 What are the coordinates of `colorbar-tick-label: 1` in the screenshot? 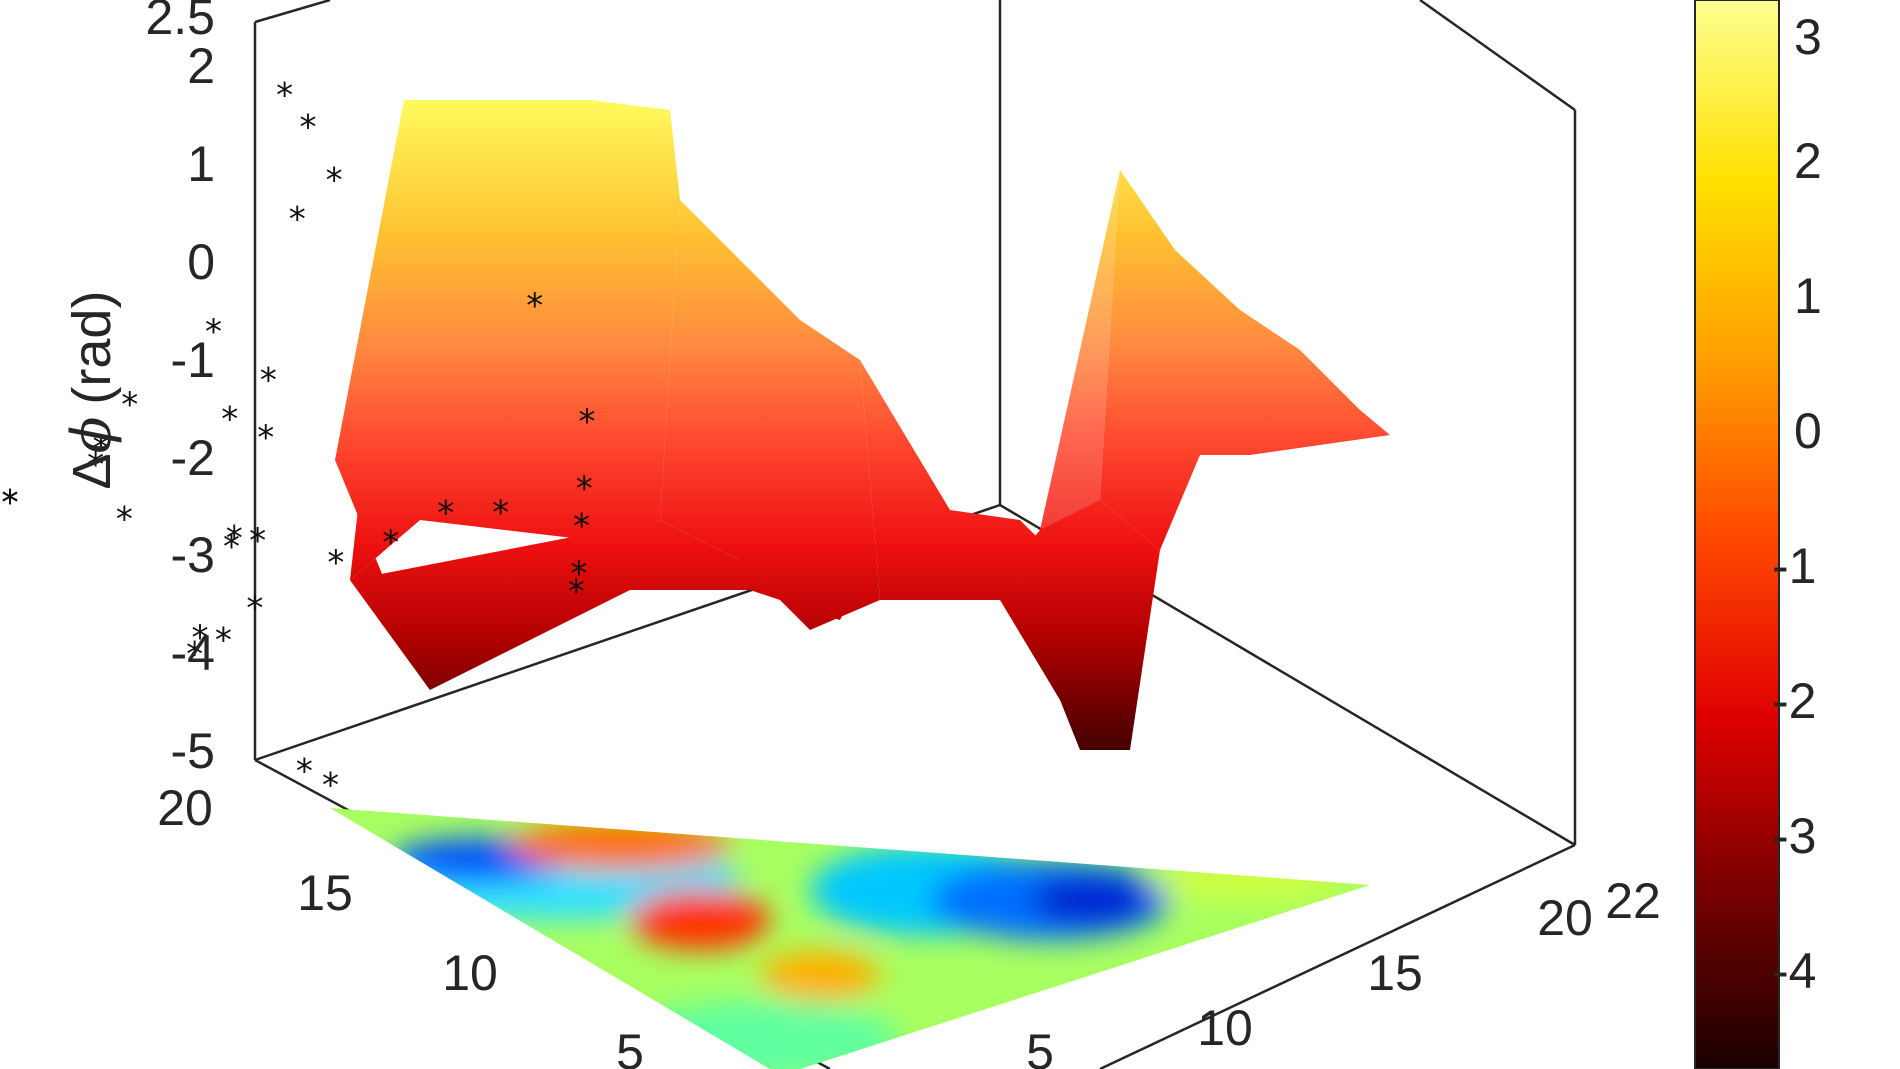 It's located at (1808, 296).